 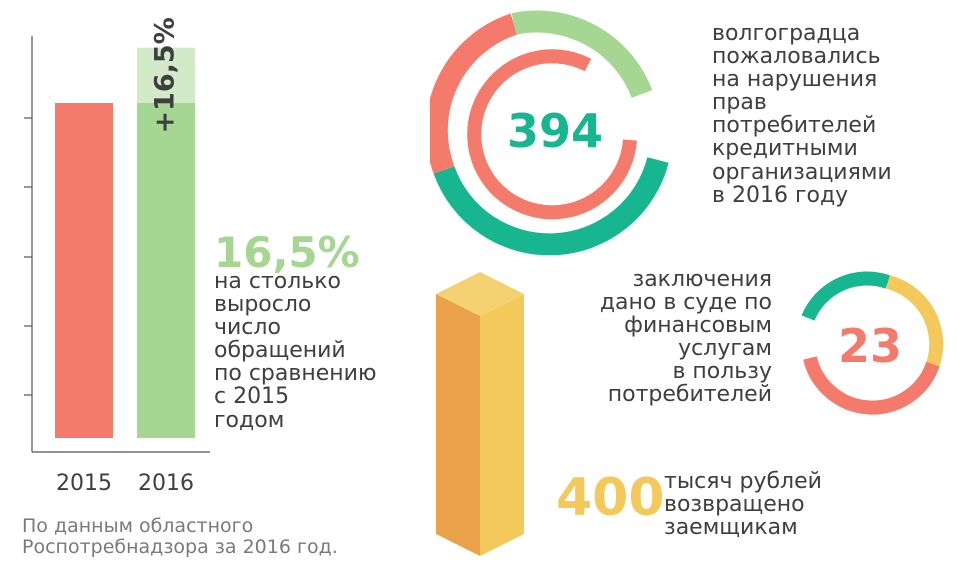 What do you see at coordinates (582, 54) in the screenshot?
I see `ring-outer-green` at bounding box center [582, 54].